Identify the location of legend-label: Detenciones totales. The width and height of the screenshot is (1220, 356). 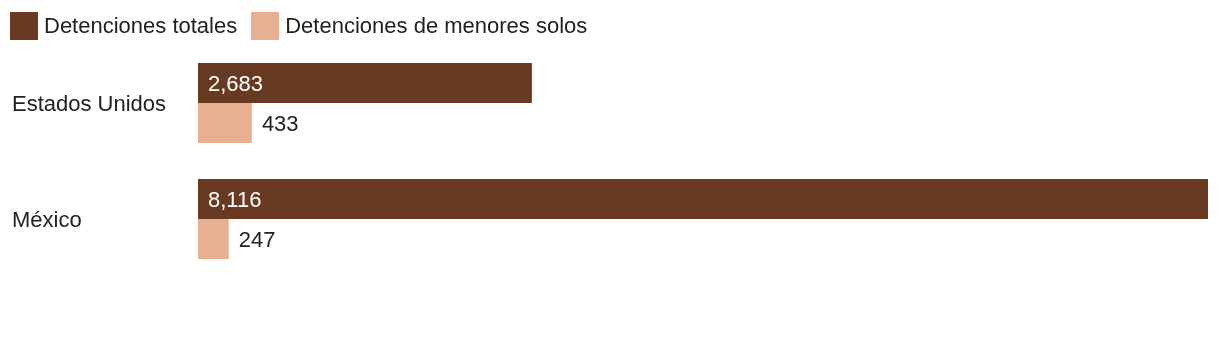
(141, 26).